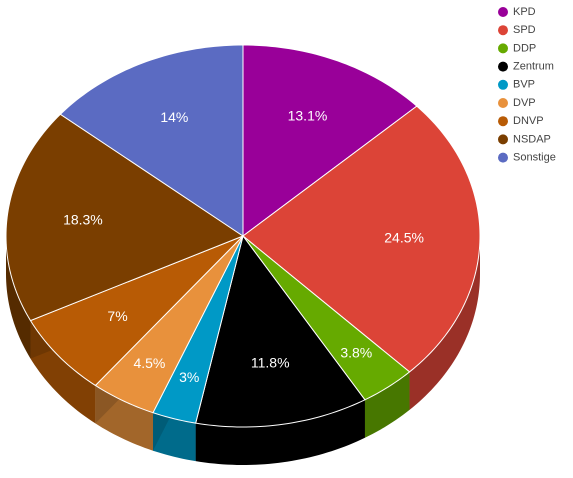 Image resolution: width=573 pixels, height=478 pixels. What do you see at coordinates (533, 67) in the screenshot?
I see `legend-label: Zentrum` at bounding box center [533, 67].